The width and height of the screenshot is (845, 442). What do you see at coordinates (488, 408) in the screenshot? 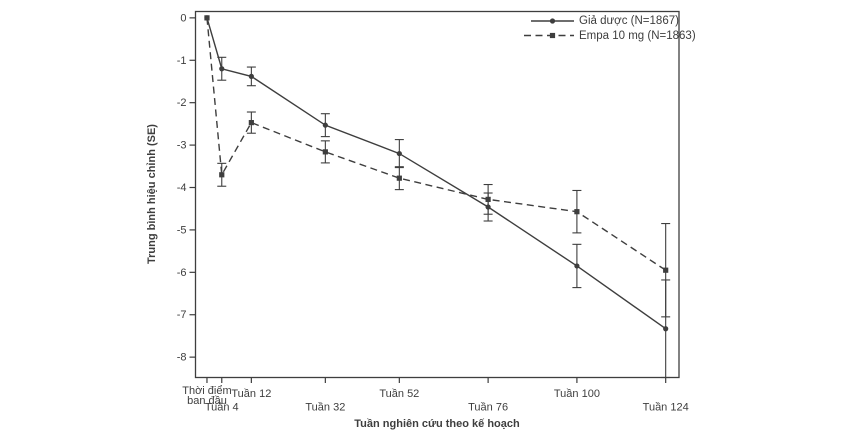
I see `x-tick-label: Tuần 76` at bounding box center [488, 408].